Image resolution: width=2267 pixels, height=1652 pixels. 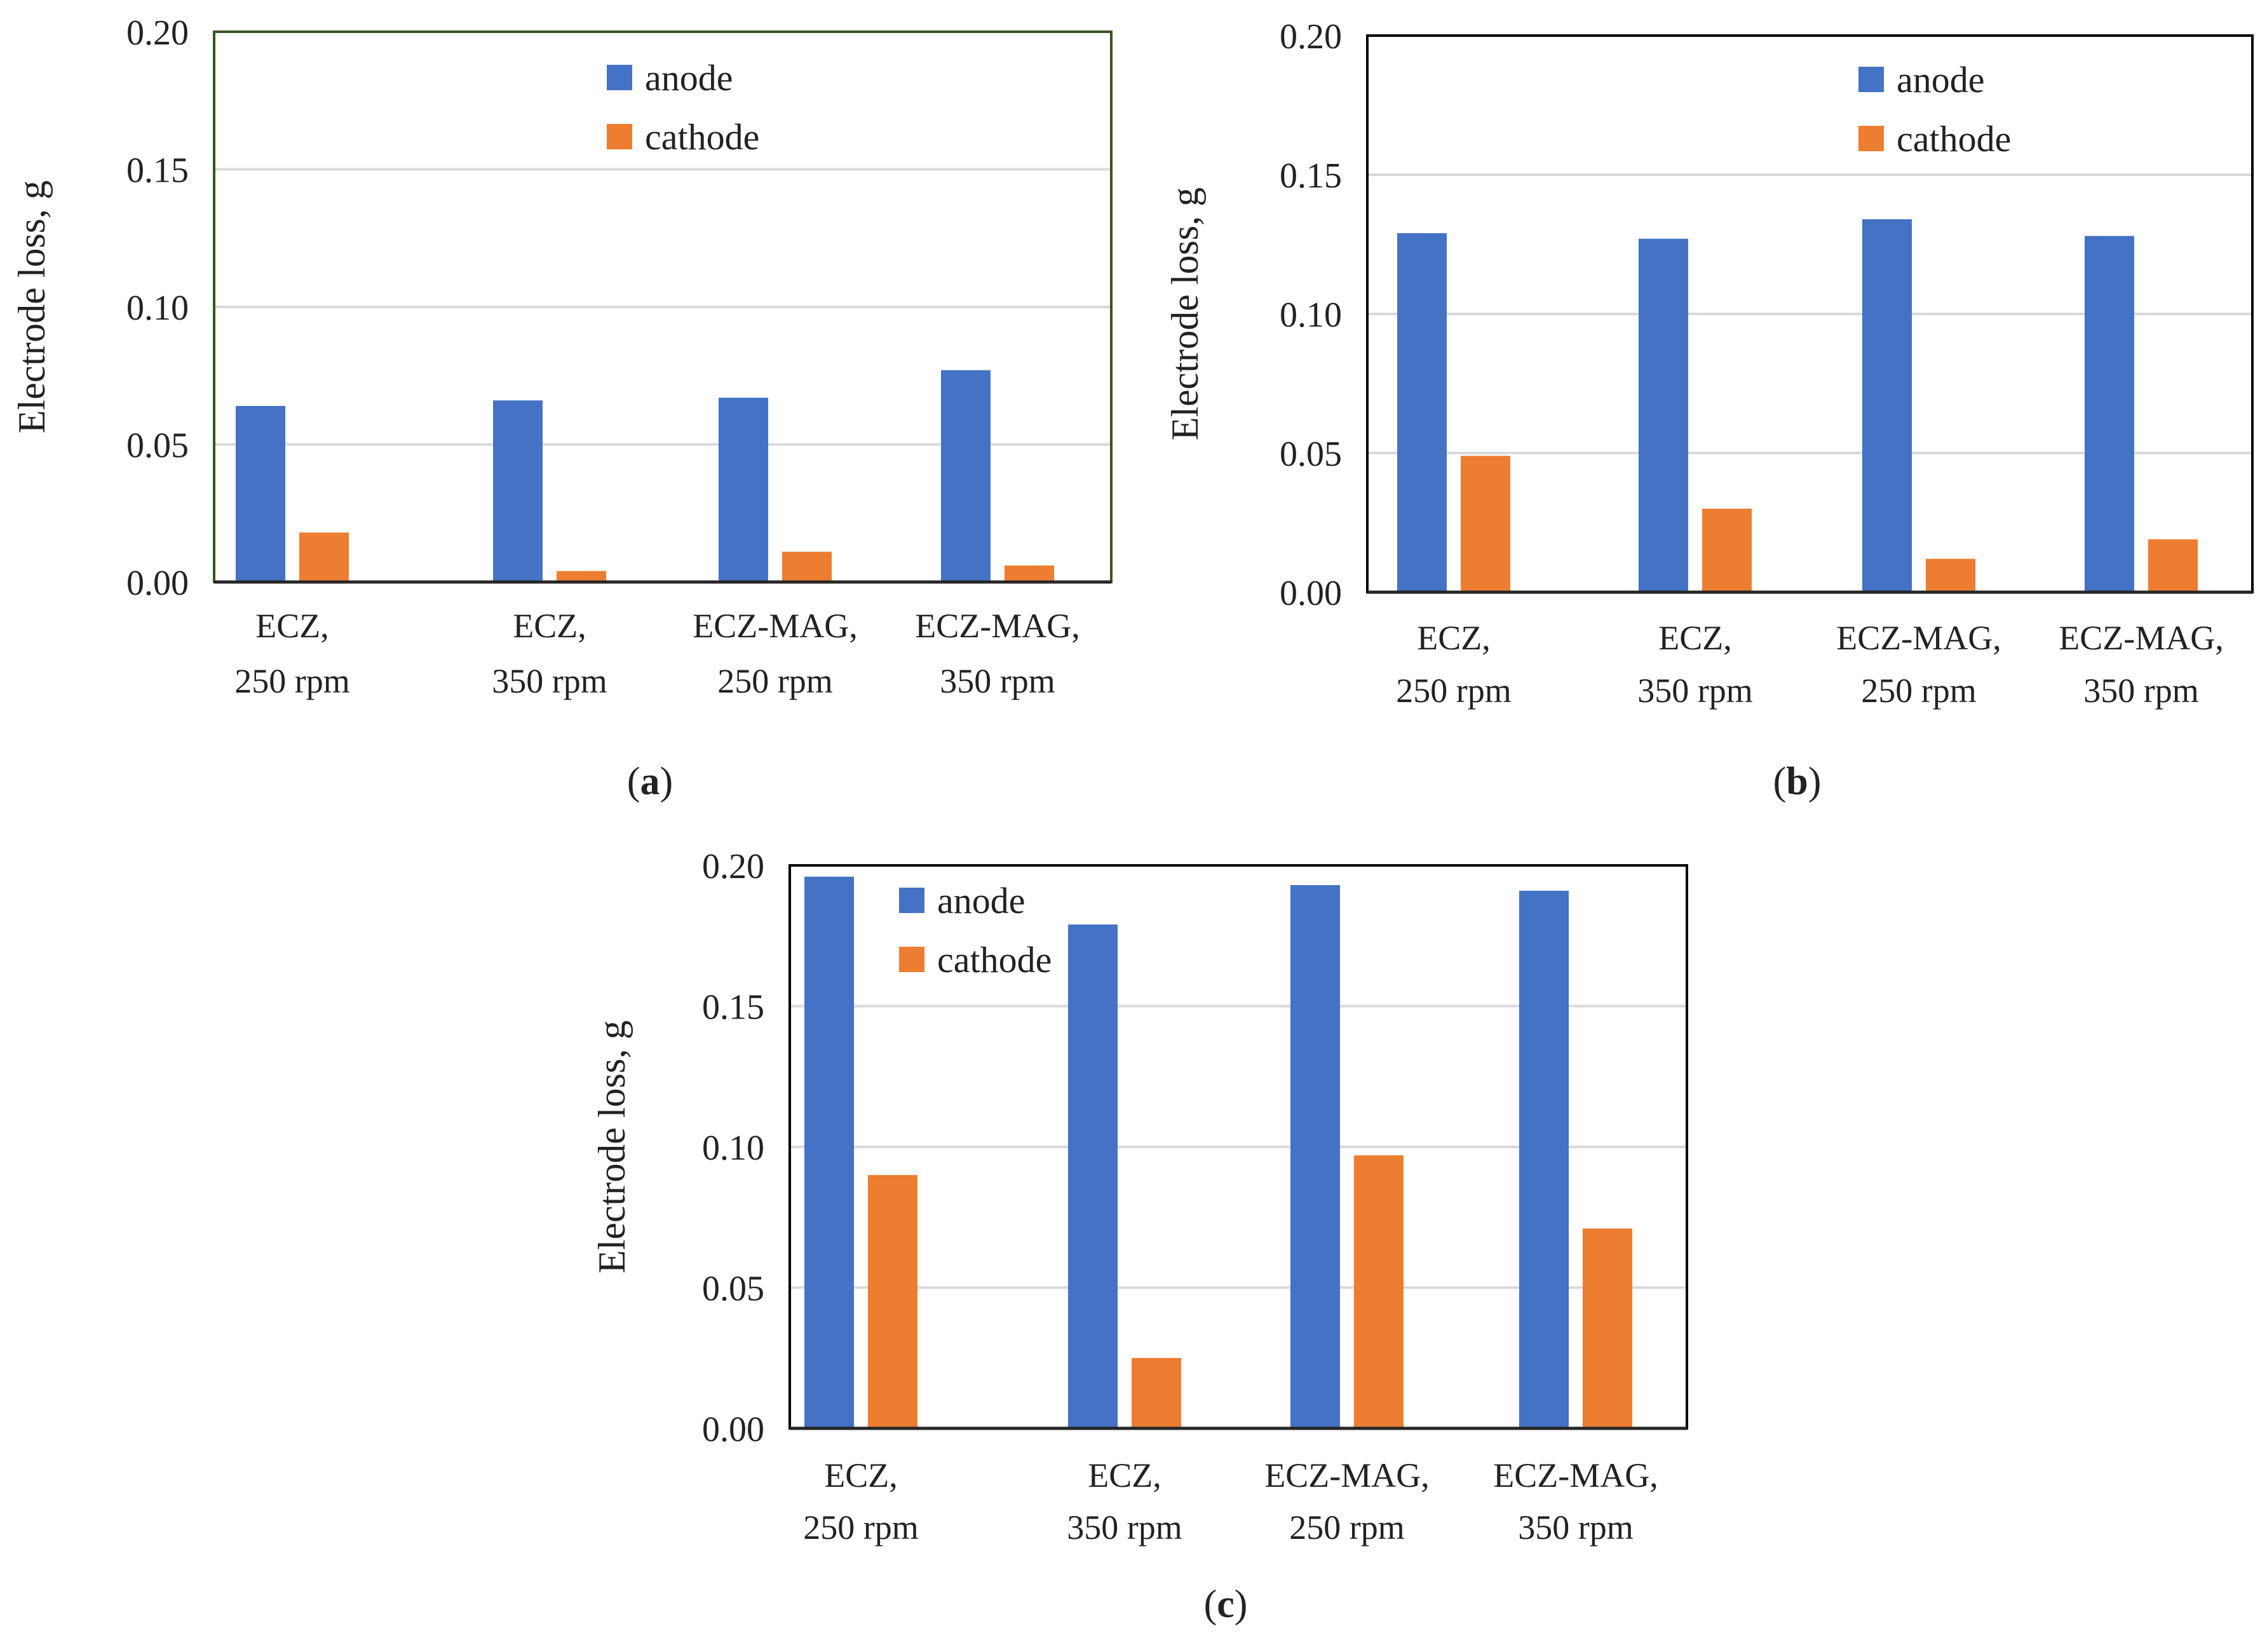 I want to click on panel-label: (a), so click(x=650, y=781).